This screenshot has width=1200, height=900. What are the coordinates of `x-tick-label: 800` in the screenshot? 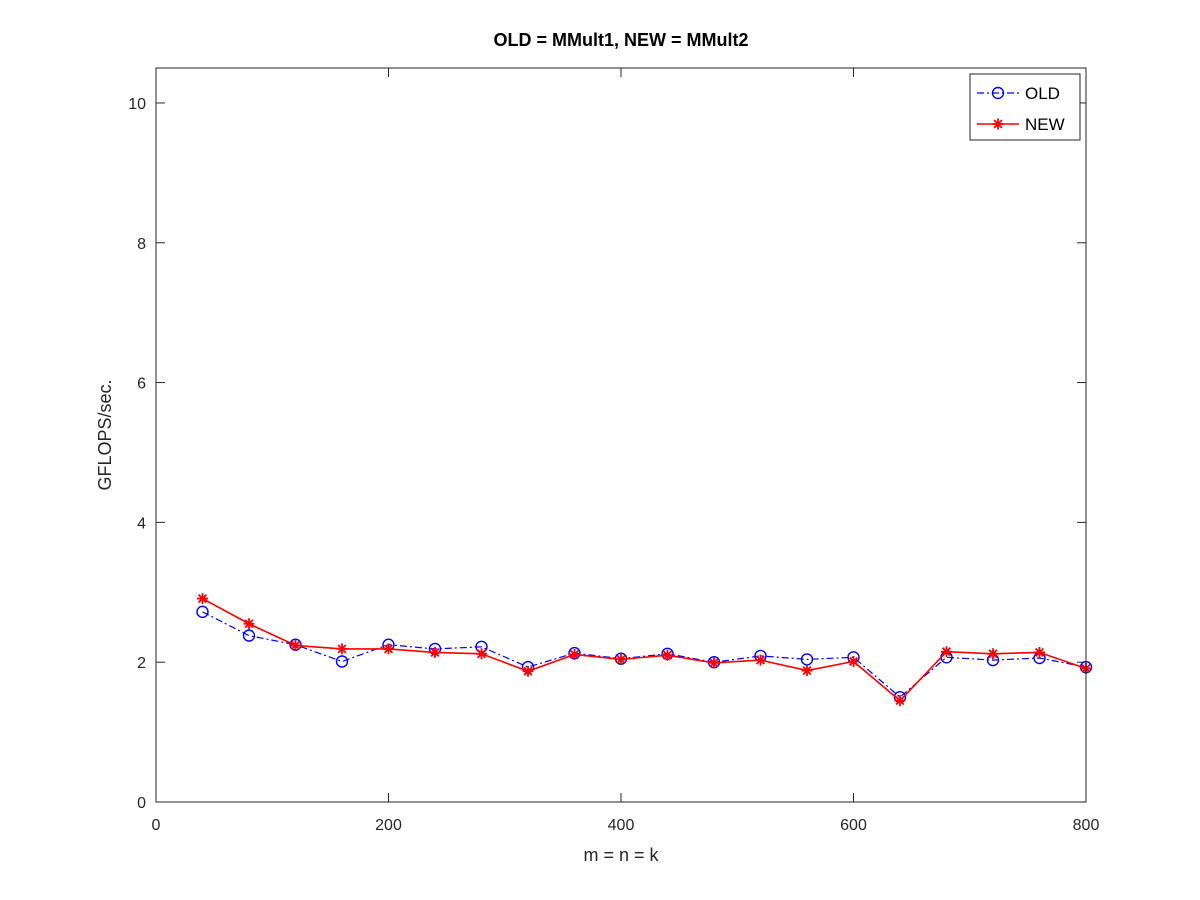 It's located at (1086, 825).